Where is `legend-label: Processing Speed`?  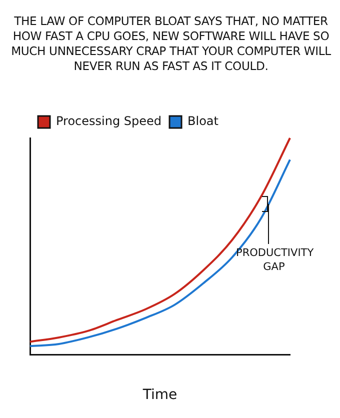 legend-label: Processing Speed is located at coordinates (109, 121).